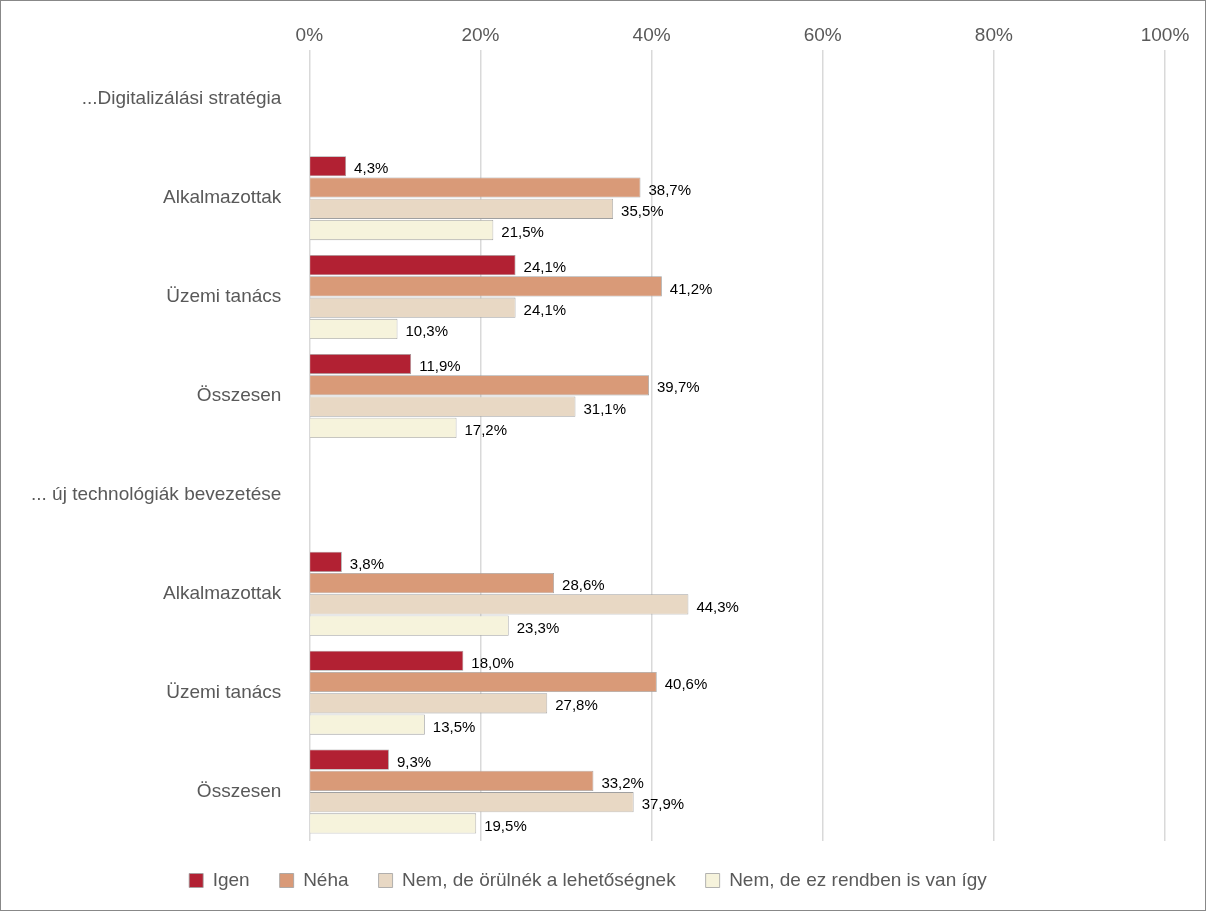 The height and width of the screenshot is (911, 1206). I want to click on data-label: 44,3%, so click(717, 606).